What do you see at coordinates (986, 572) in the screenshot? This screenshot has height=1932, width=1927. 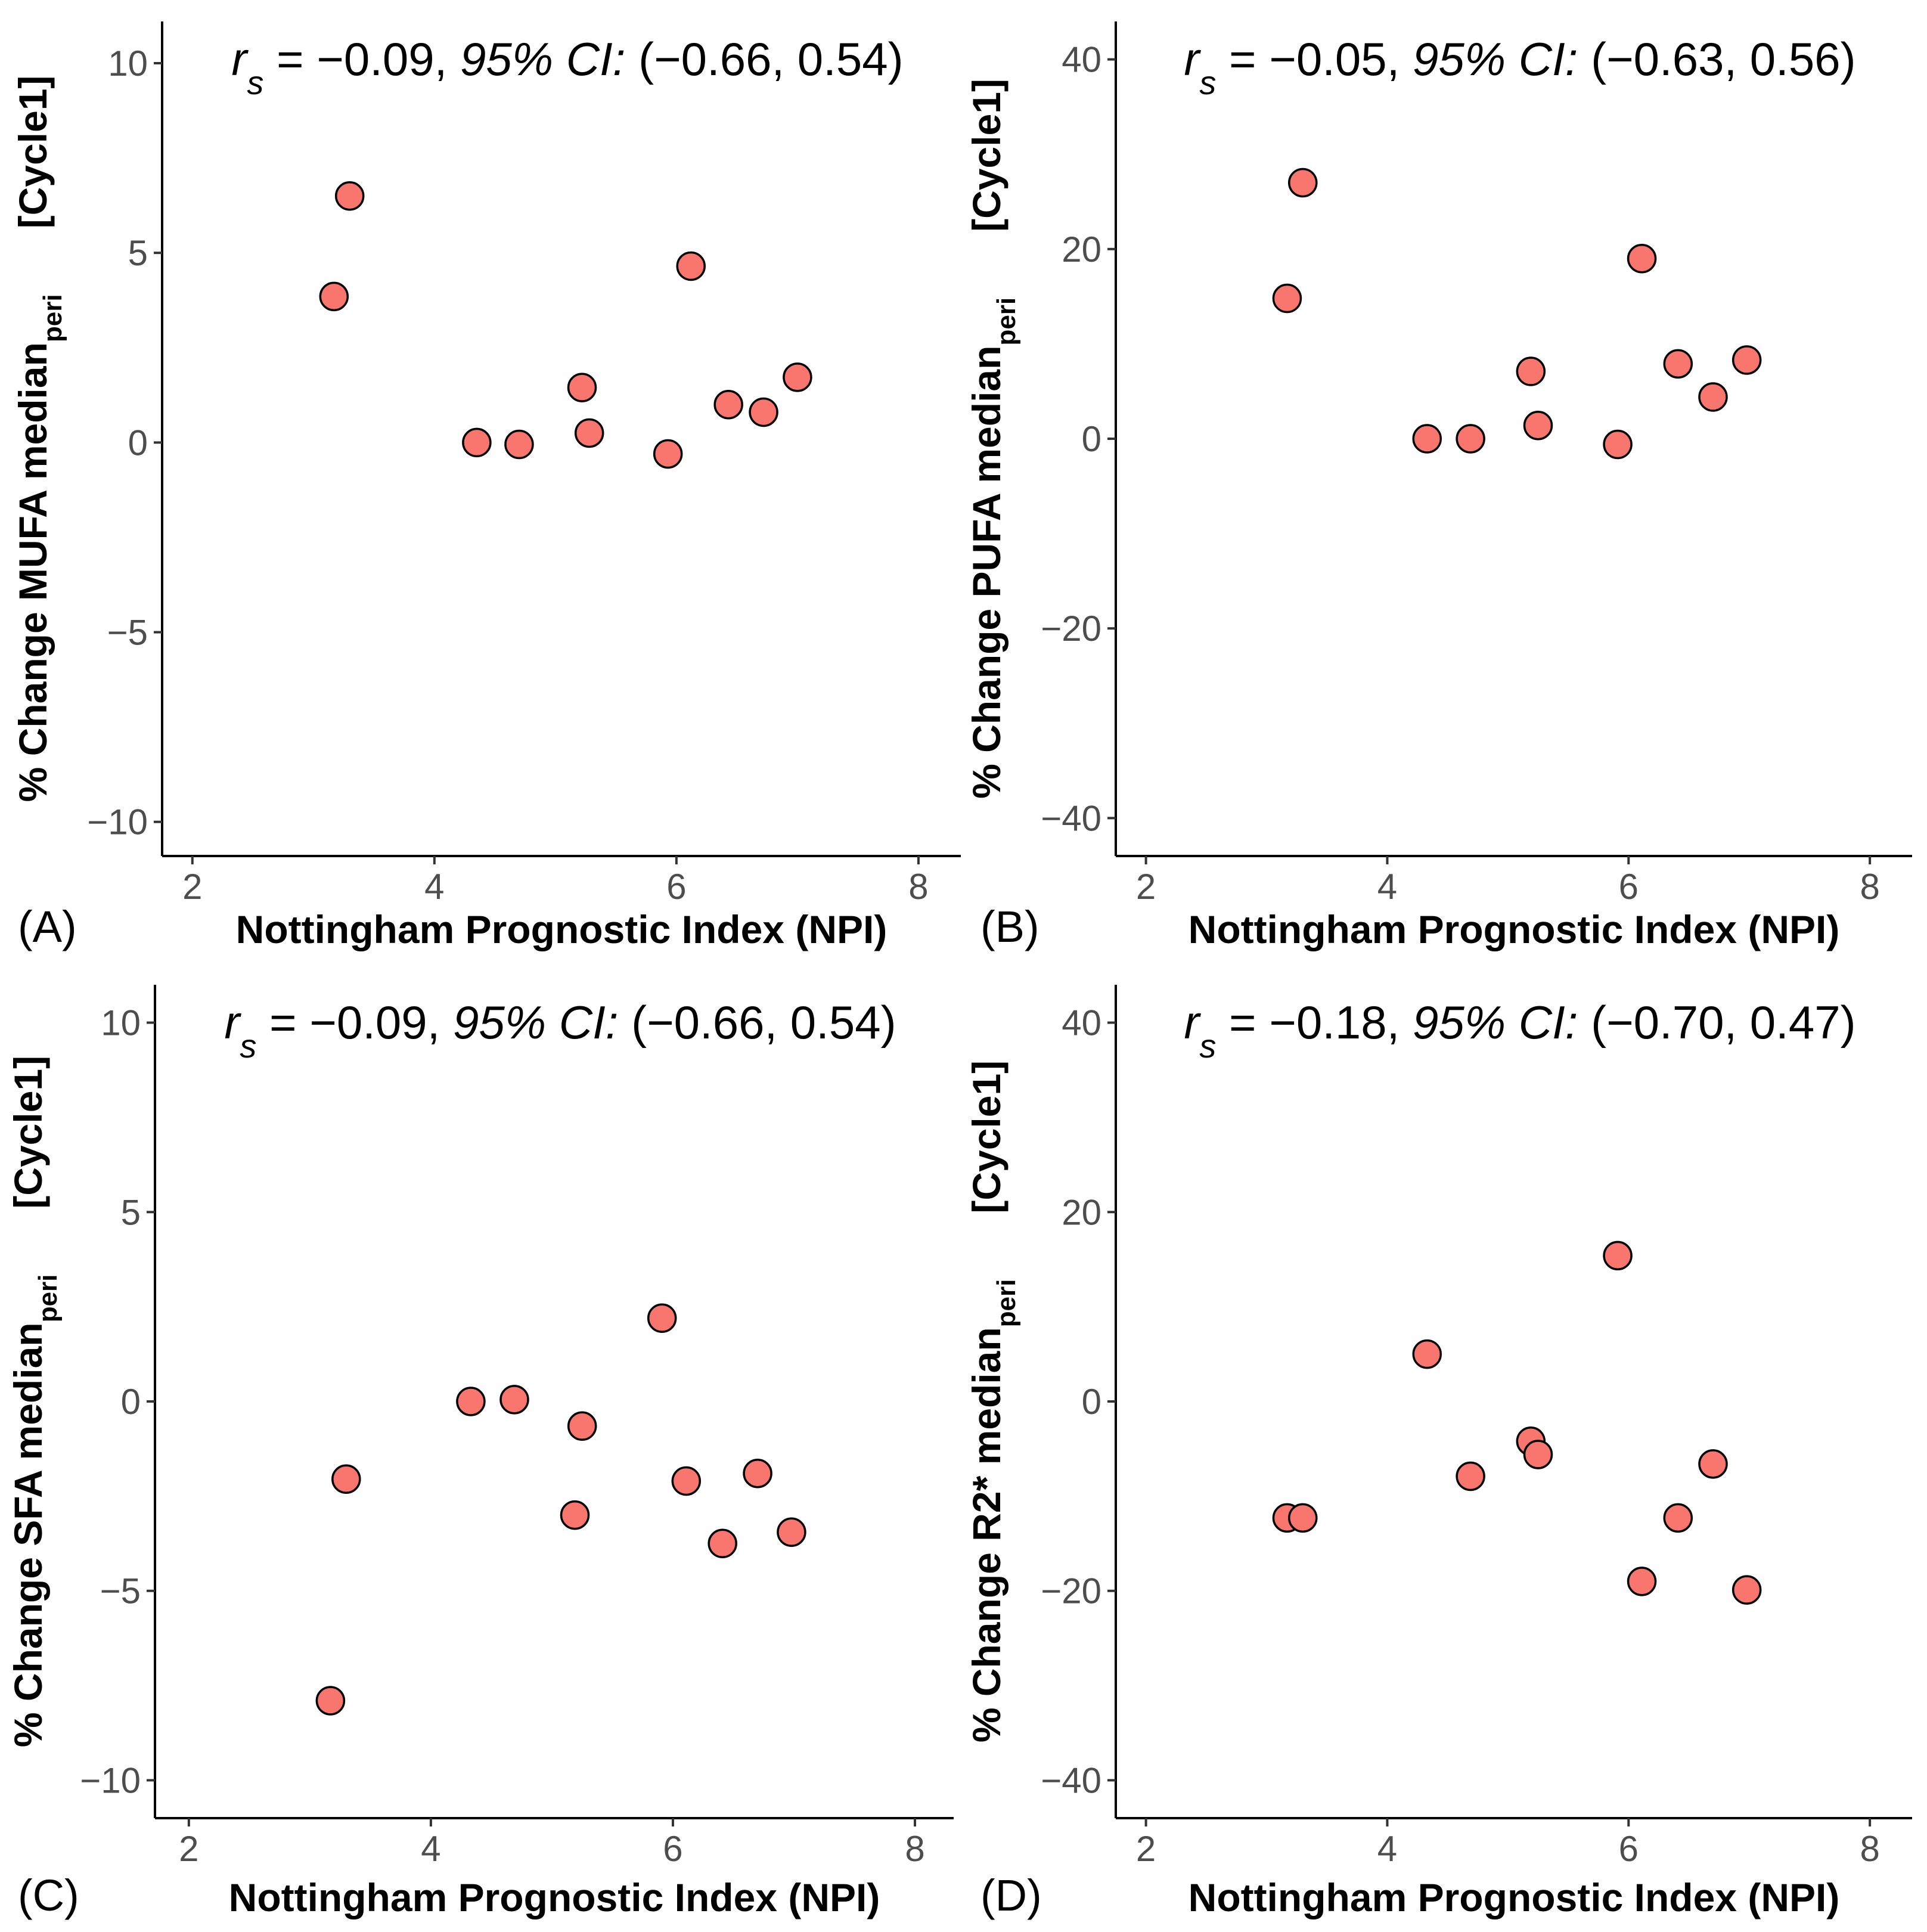 I see `y-axis-title-main: % Change PUFA median` at bounding box center [986, 572].